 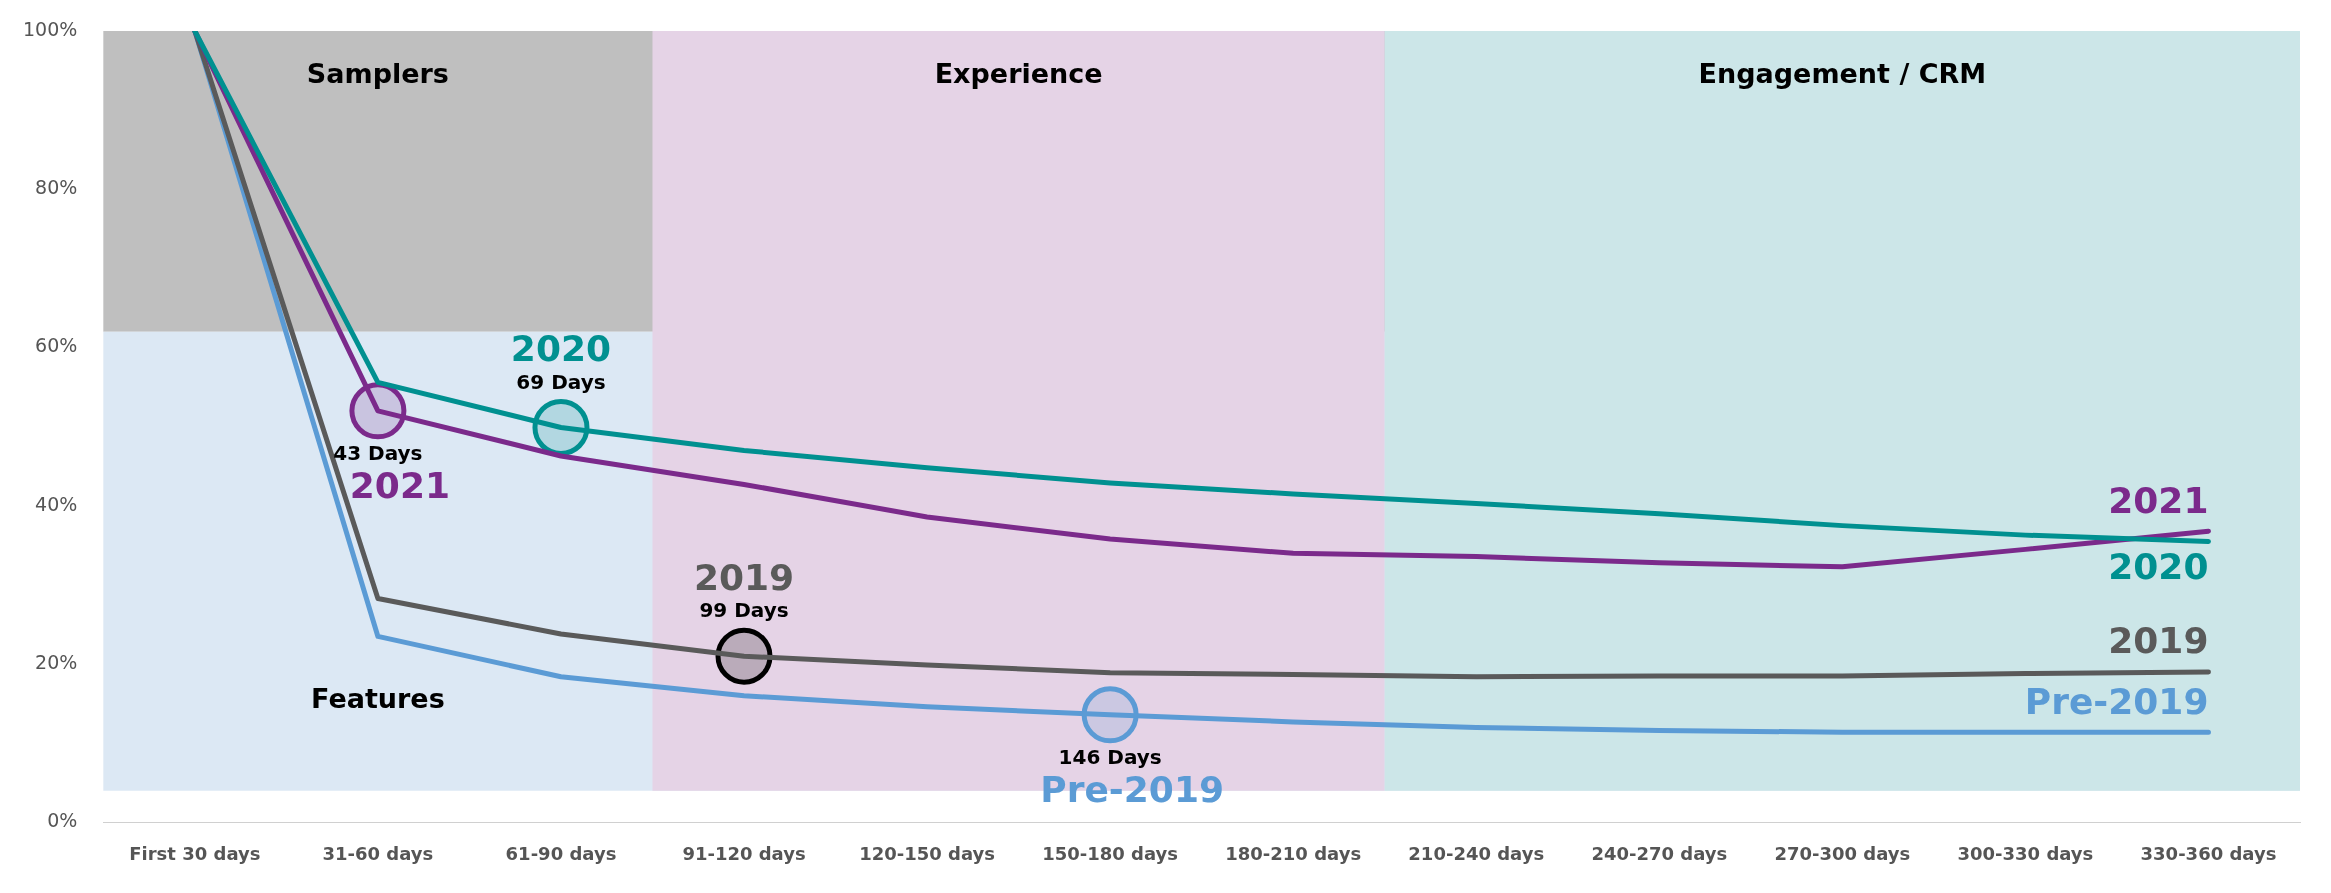 I want to click on series-label: 2019, so click(x=2158, y=641).